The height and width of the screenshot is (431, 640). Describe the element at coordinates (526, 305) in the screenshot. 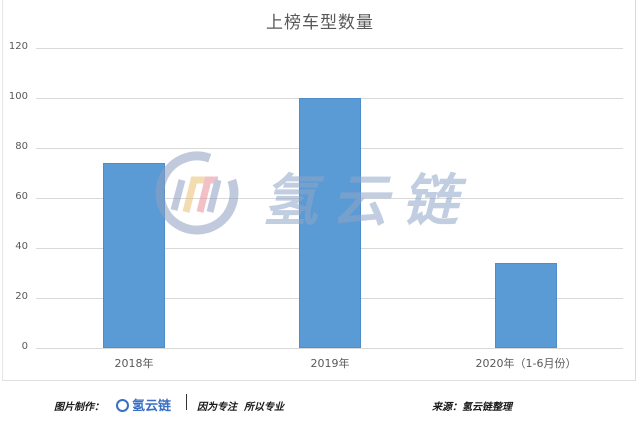

I see `bar-2020-h1` at that location.